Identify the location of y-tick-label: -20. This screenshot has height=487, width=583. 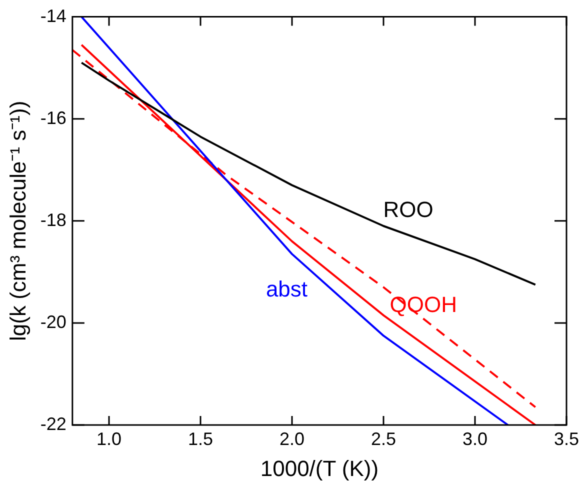
(53, 322).